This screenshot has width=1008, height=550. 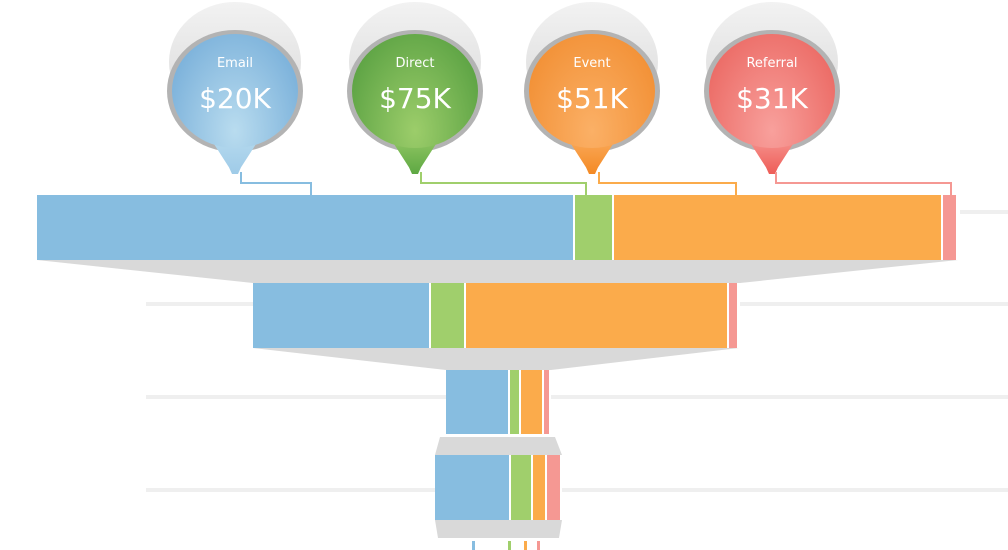 I want to click on funnel-stage-3-referral, so click(x=546, y=402).